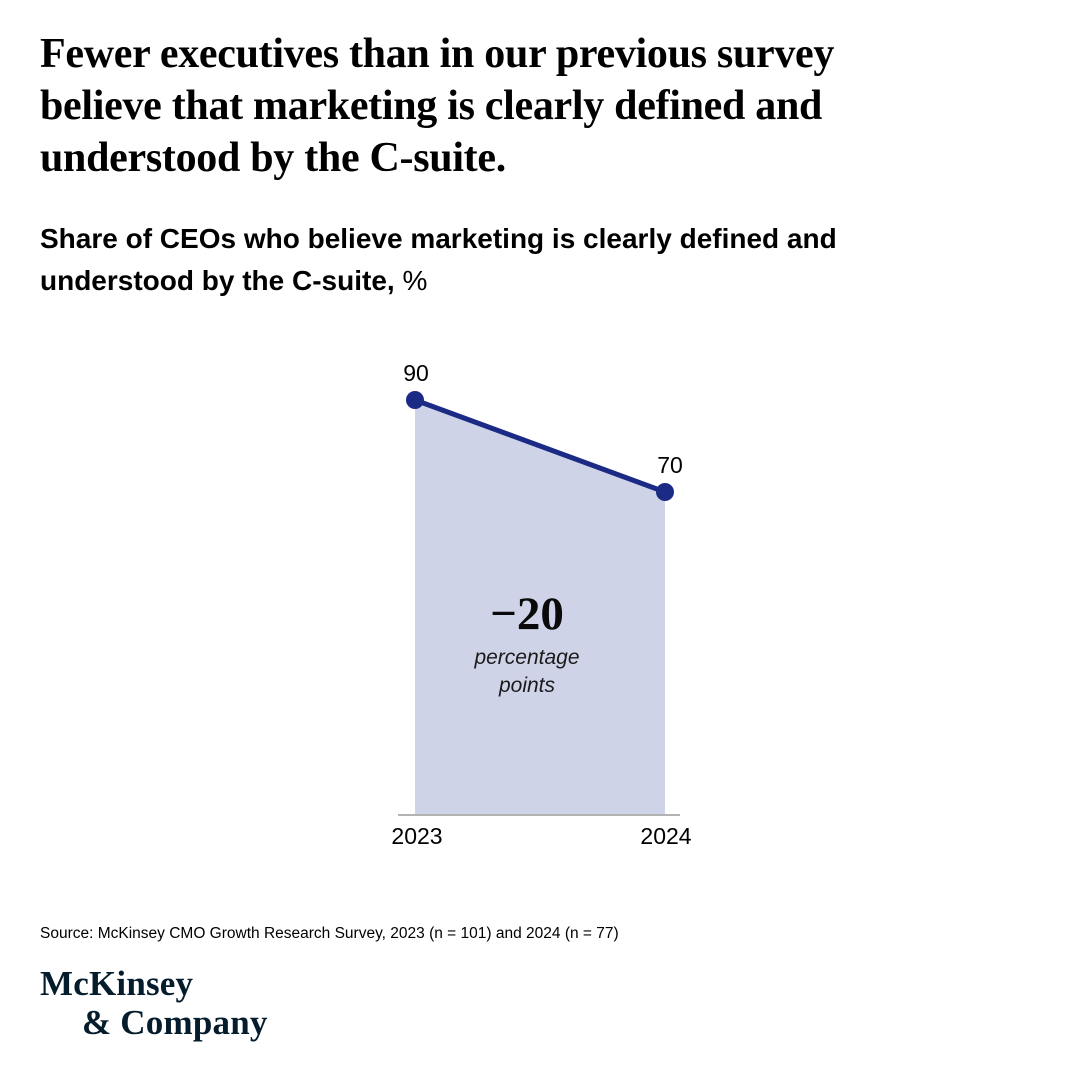  Describe the element at coordinates (415, 400) in the screenshot. I see `data-point-2023` at that location.